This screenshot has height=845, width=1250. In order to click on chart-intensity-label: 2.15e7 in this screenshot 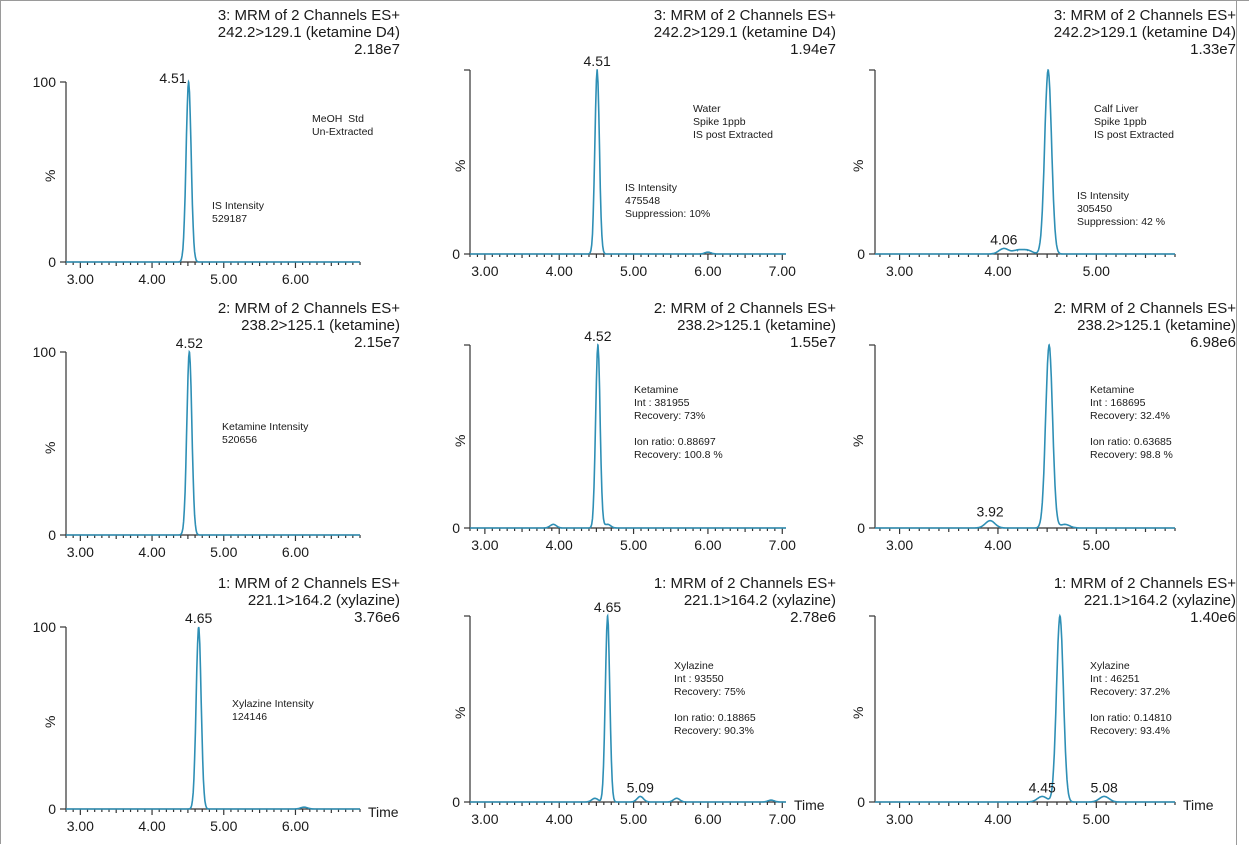, I will do `click(377, 342)`.